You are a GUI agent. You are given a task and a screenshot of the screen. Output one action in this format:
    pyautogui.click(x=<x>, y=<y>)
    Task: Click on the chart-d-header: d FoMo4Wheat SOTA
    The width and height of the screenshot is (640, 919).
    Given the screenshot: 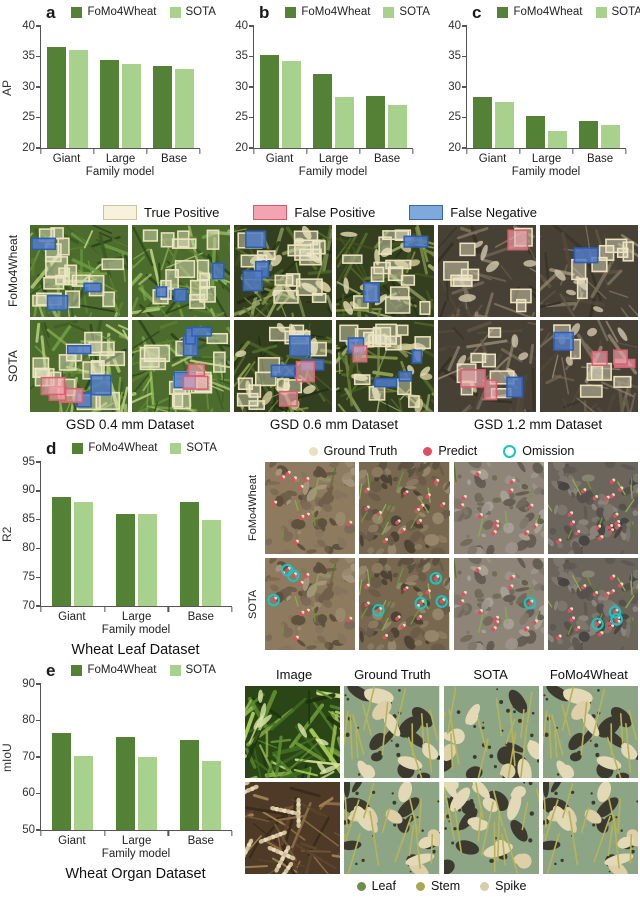 What is the action you would take?
    pyautogui.click(x=122, y=451)
    